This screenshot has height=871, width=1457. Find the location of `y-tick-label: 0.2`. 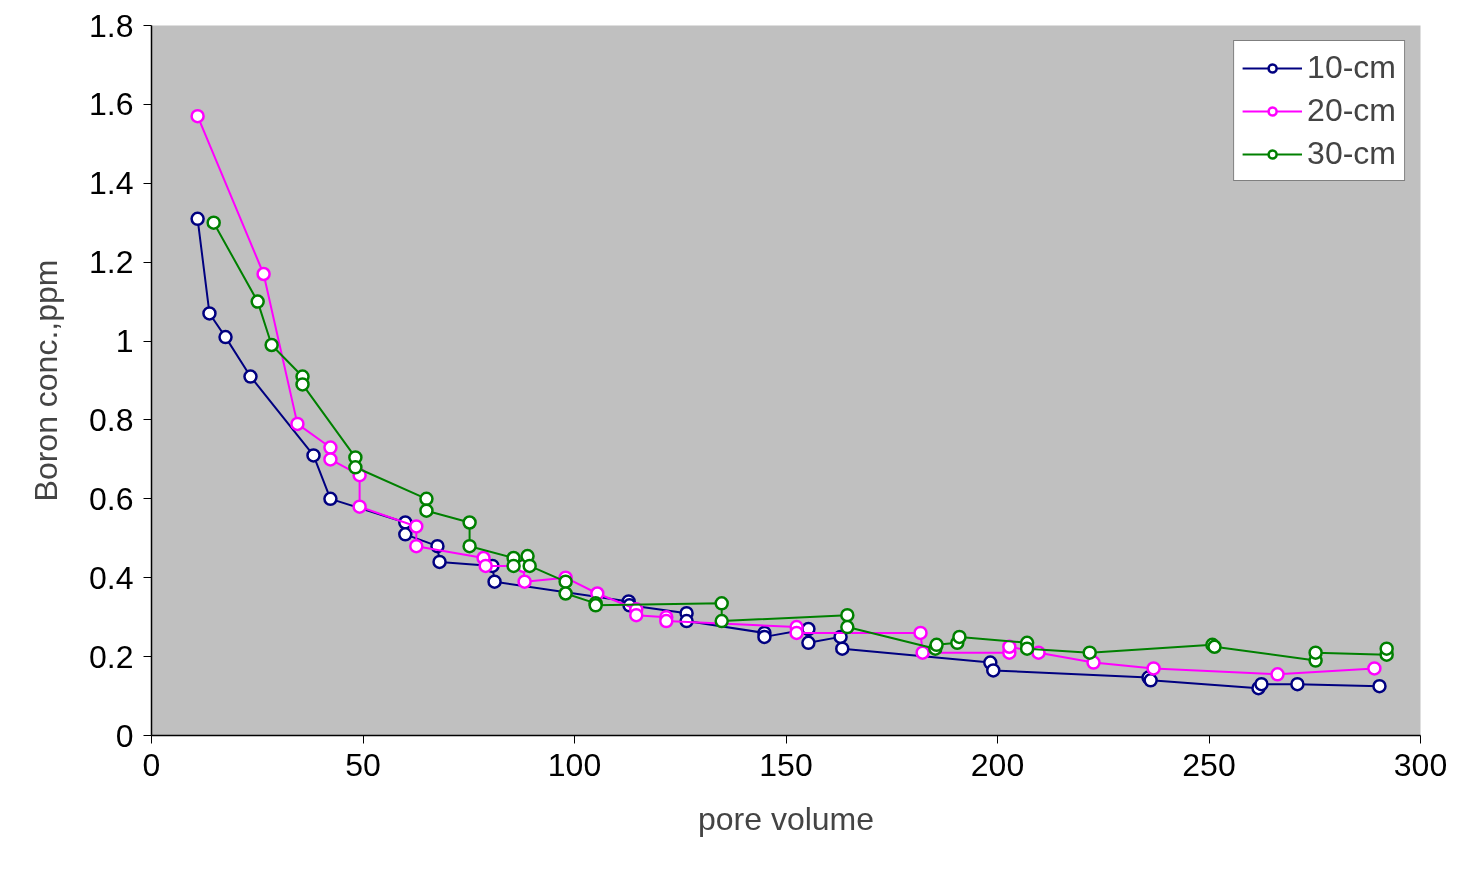

y-tick-label: 0.2 is located at coordinates (111, 656).